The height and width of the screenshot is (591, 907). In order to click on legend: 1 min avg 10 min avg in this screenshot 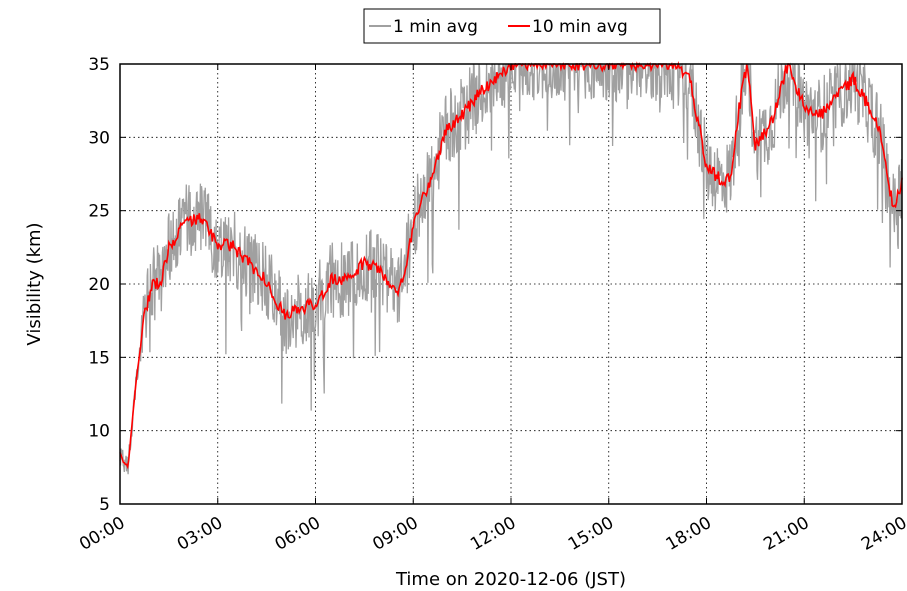, I will do `click(512, 26)`.